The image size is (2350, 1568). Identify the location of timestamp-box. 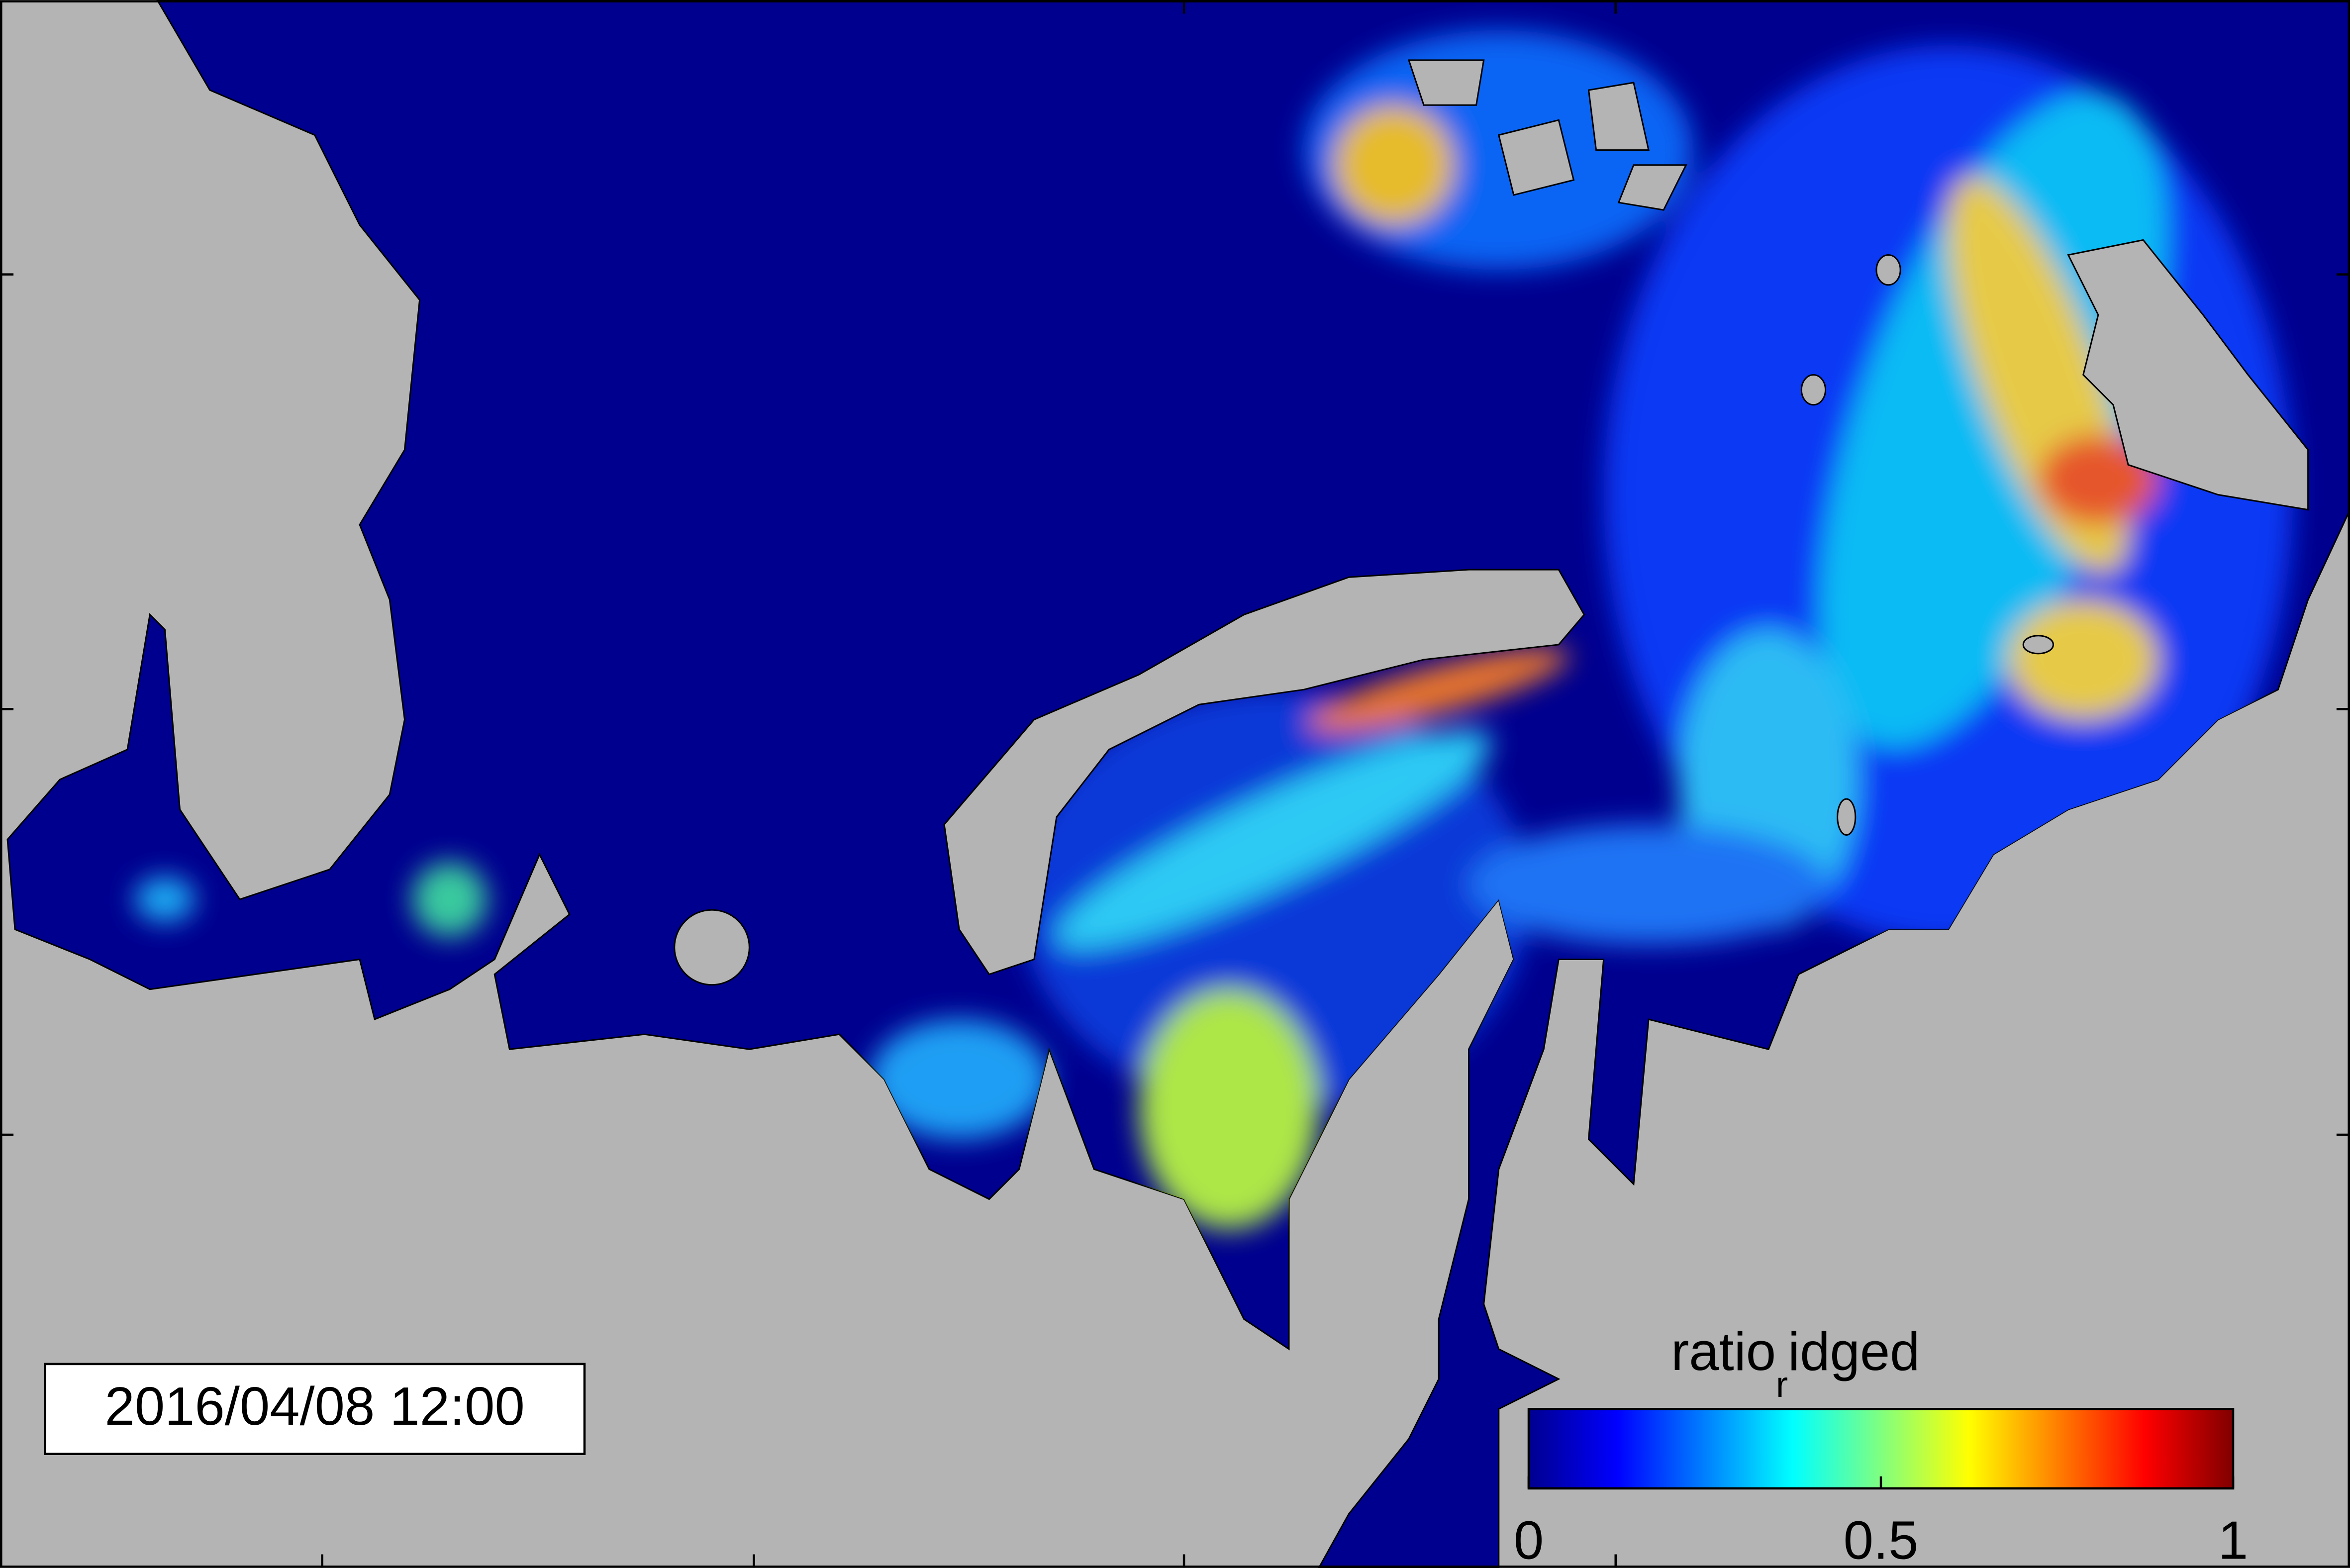
(315, 1409).